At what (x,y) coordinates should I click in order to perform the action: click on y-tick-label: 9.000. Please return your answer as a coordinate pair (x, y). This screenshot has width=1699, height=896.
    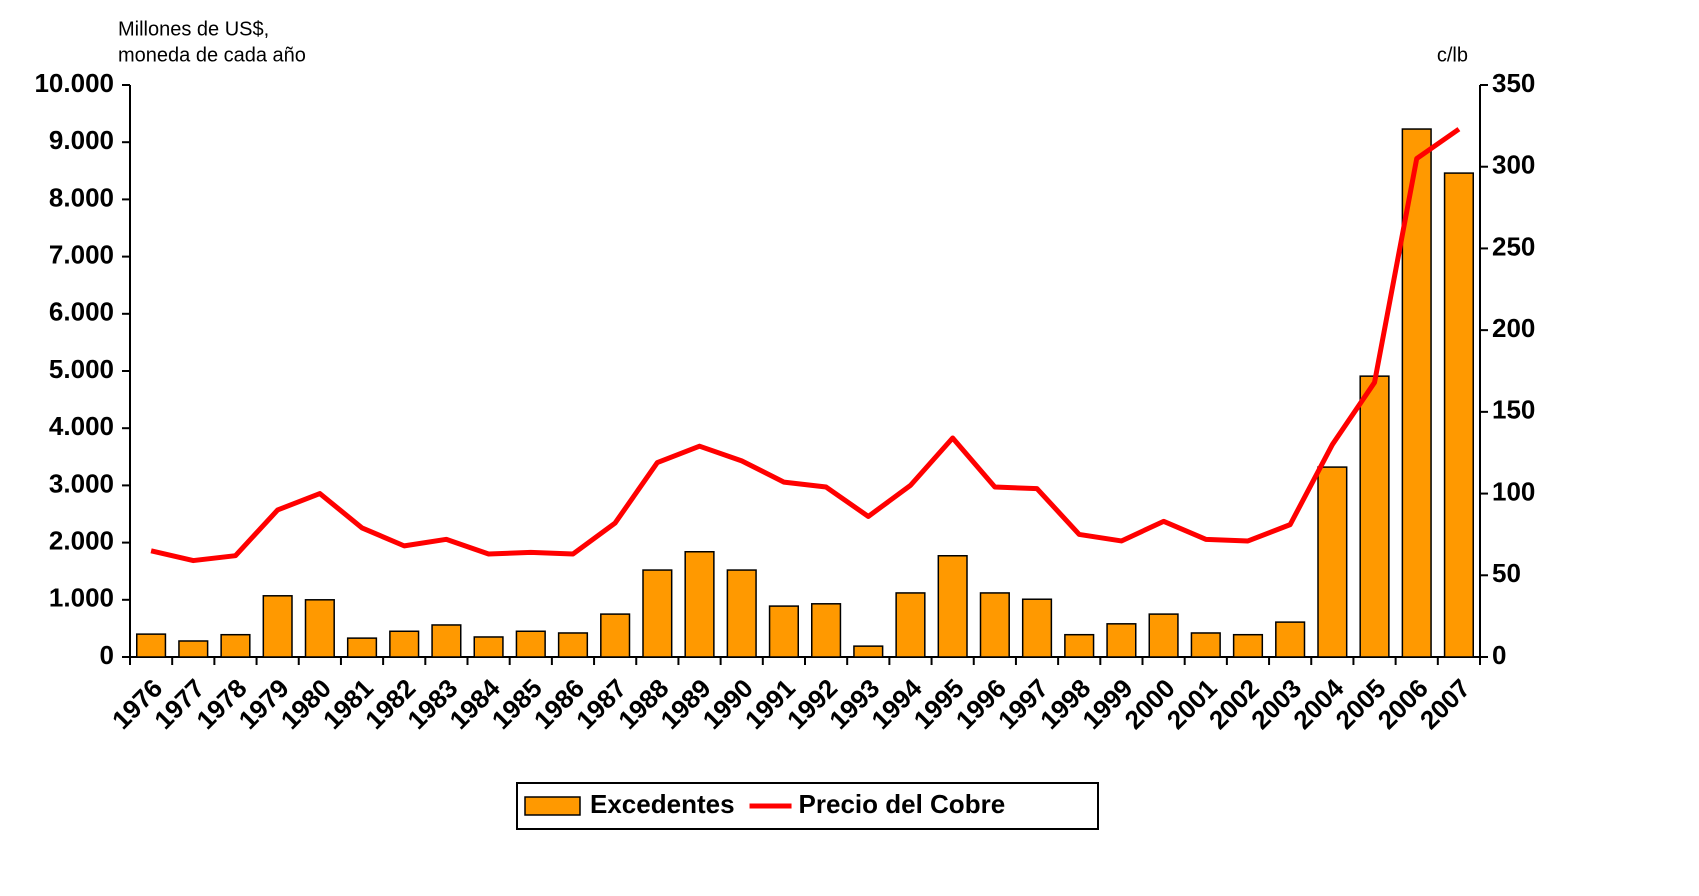
    Looking at the image, I should click on (81, 140).